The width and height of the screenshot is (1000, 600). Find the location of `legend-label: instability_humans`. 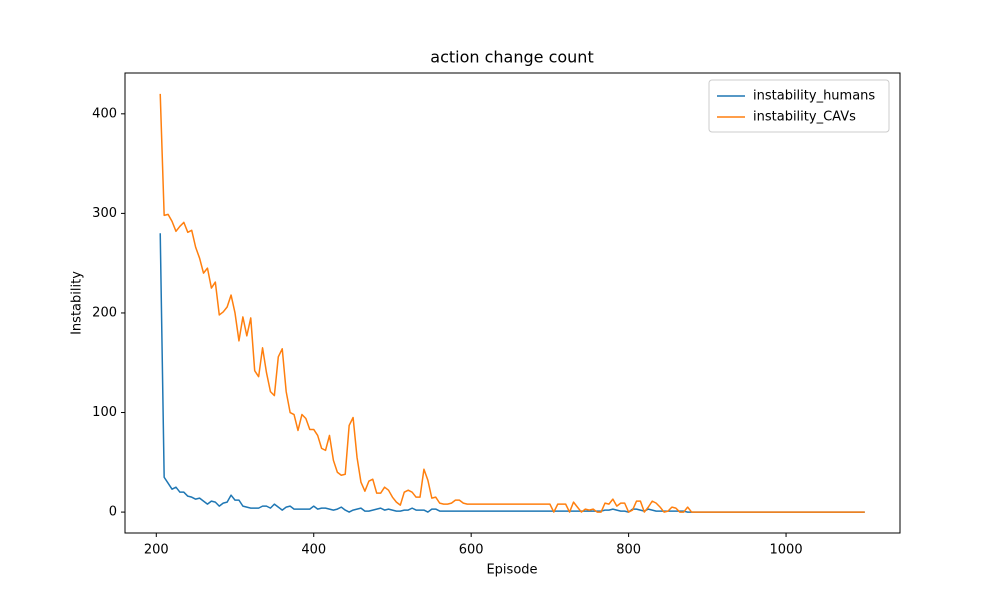

legend-label: instability_humans is located at coordinates (814, 96).